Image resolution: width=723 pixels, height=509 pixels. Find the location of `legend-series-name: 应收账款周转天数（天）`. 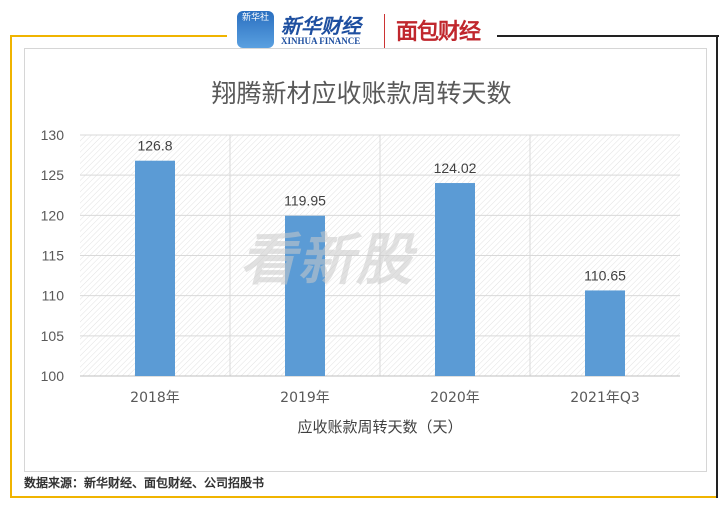

legend-series-name: 应收账款周转天数（天） is located at coordinates (379, 427).